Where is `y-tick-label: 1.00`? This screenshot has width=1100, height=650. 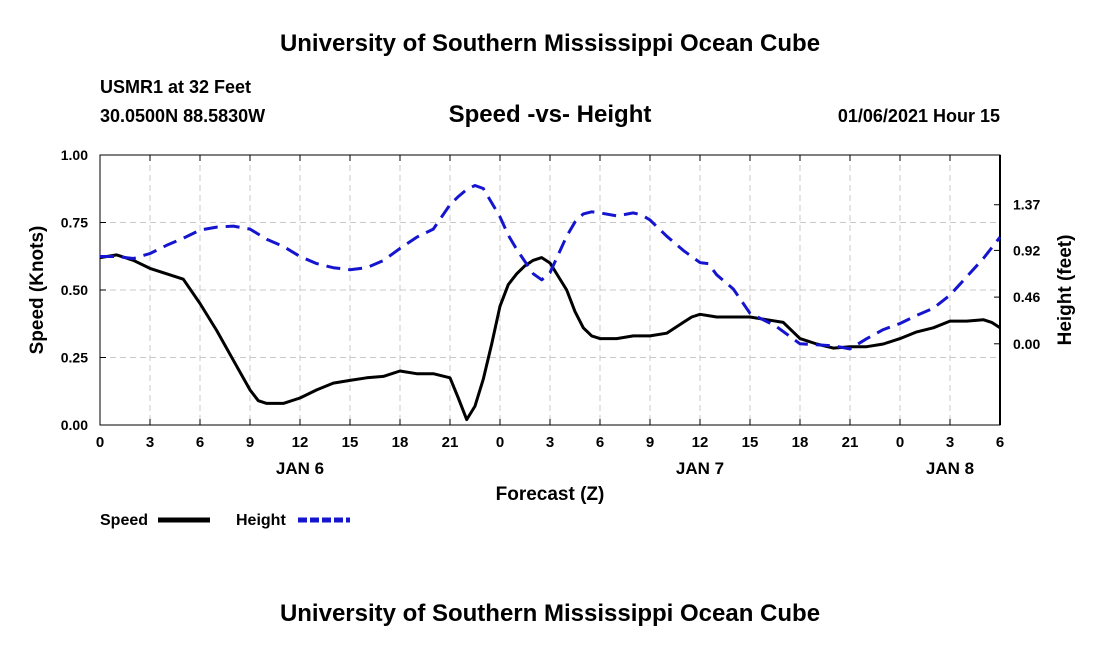 y-tick-label: 1.00 is located at coordinates (74, 155).